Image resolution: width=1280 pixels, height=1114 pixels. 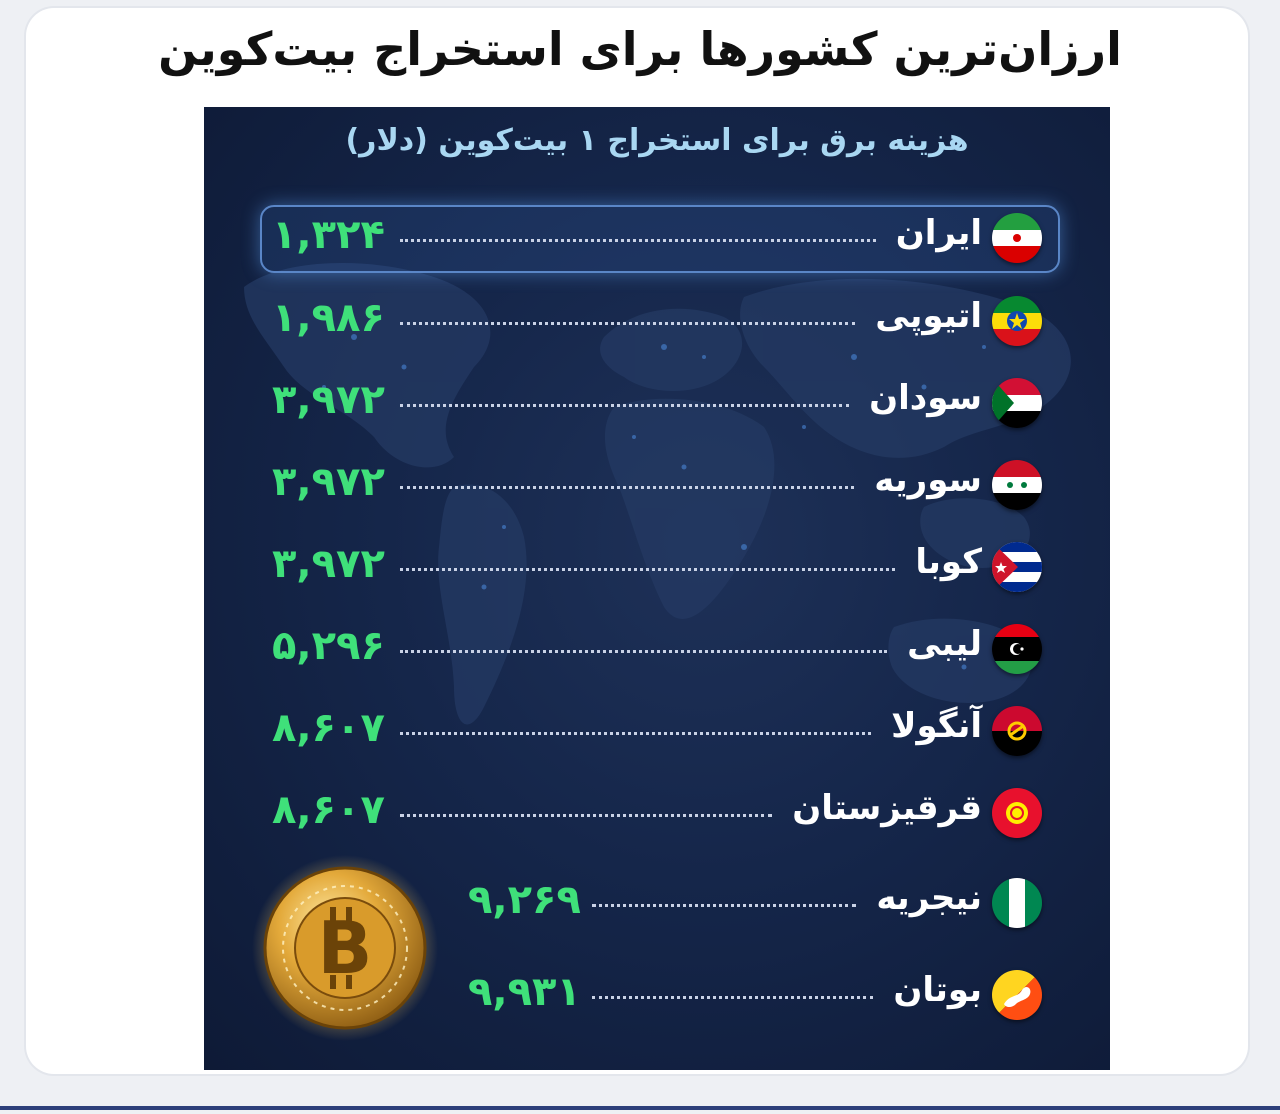 I want to click on chart-title: ارزان‌ترین کشورها برای استخراج بیت‌کوین, so click(x=640, y=49).